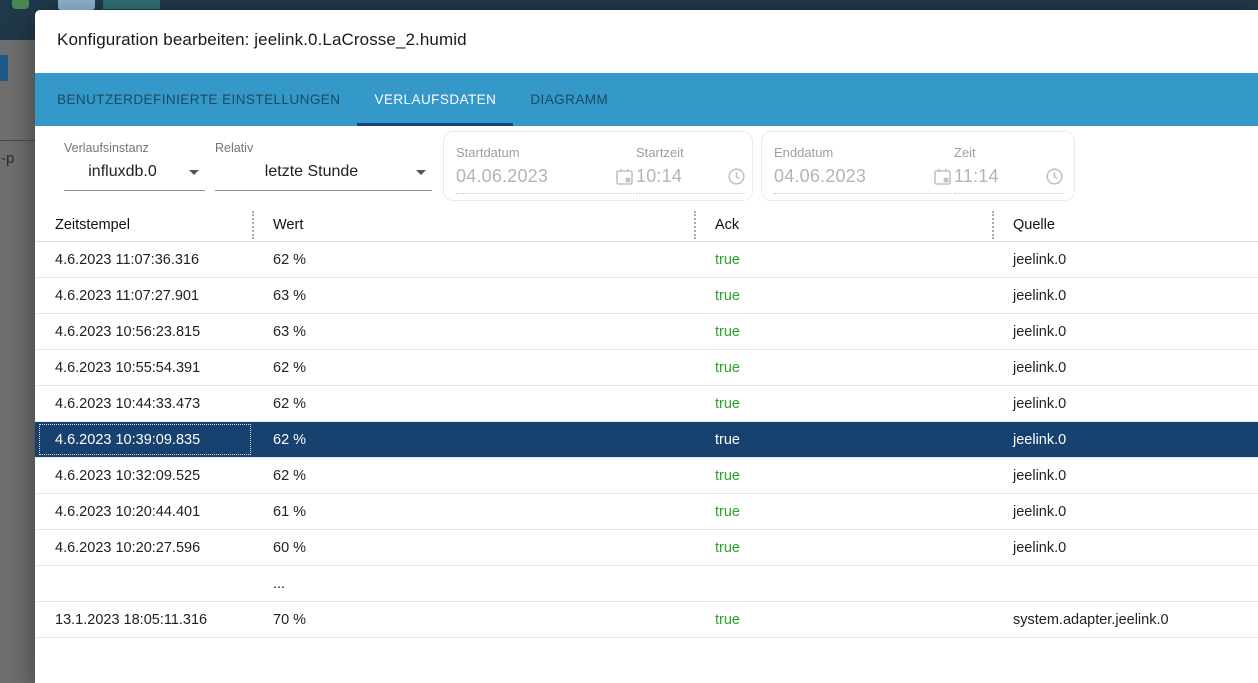  Describe the element at coordinates (128, 331) in the screenshot. I see `timestamp-cell: 4.6.2023 10:56:23.815` at that location.